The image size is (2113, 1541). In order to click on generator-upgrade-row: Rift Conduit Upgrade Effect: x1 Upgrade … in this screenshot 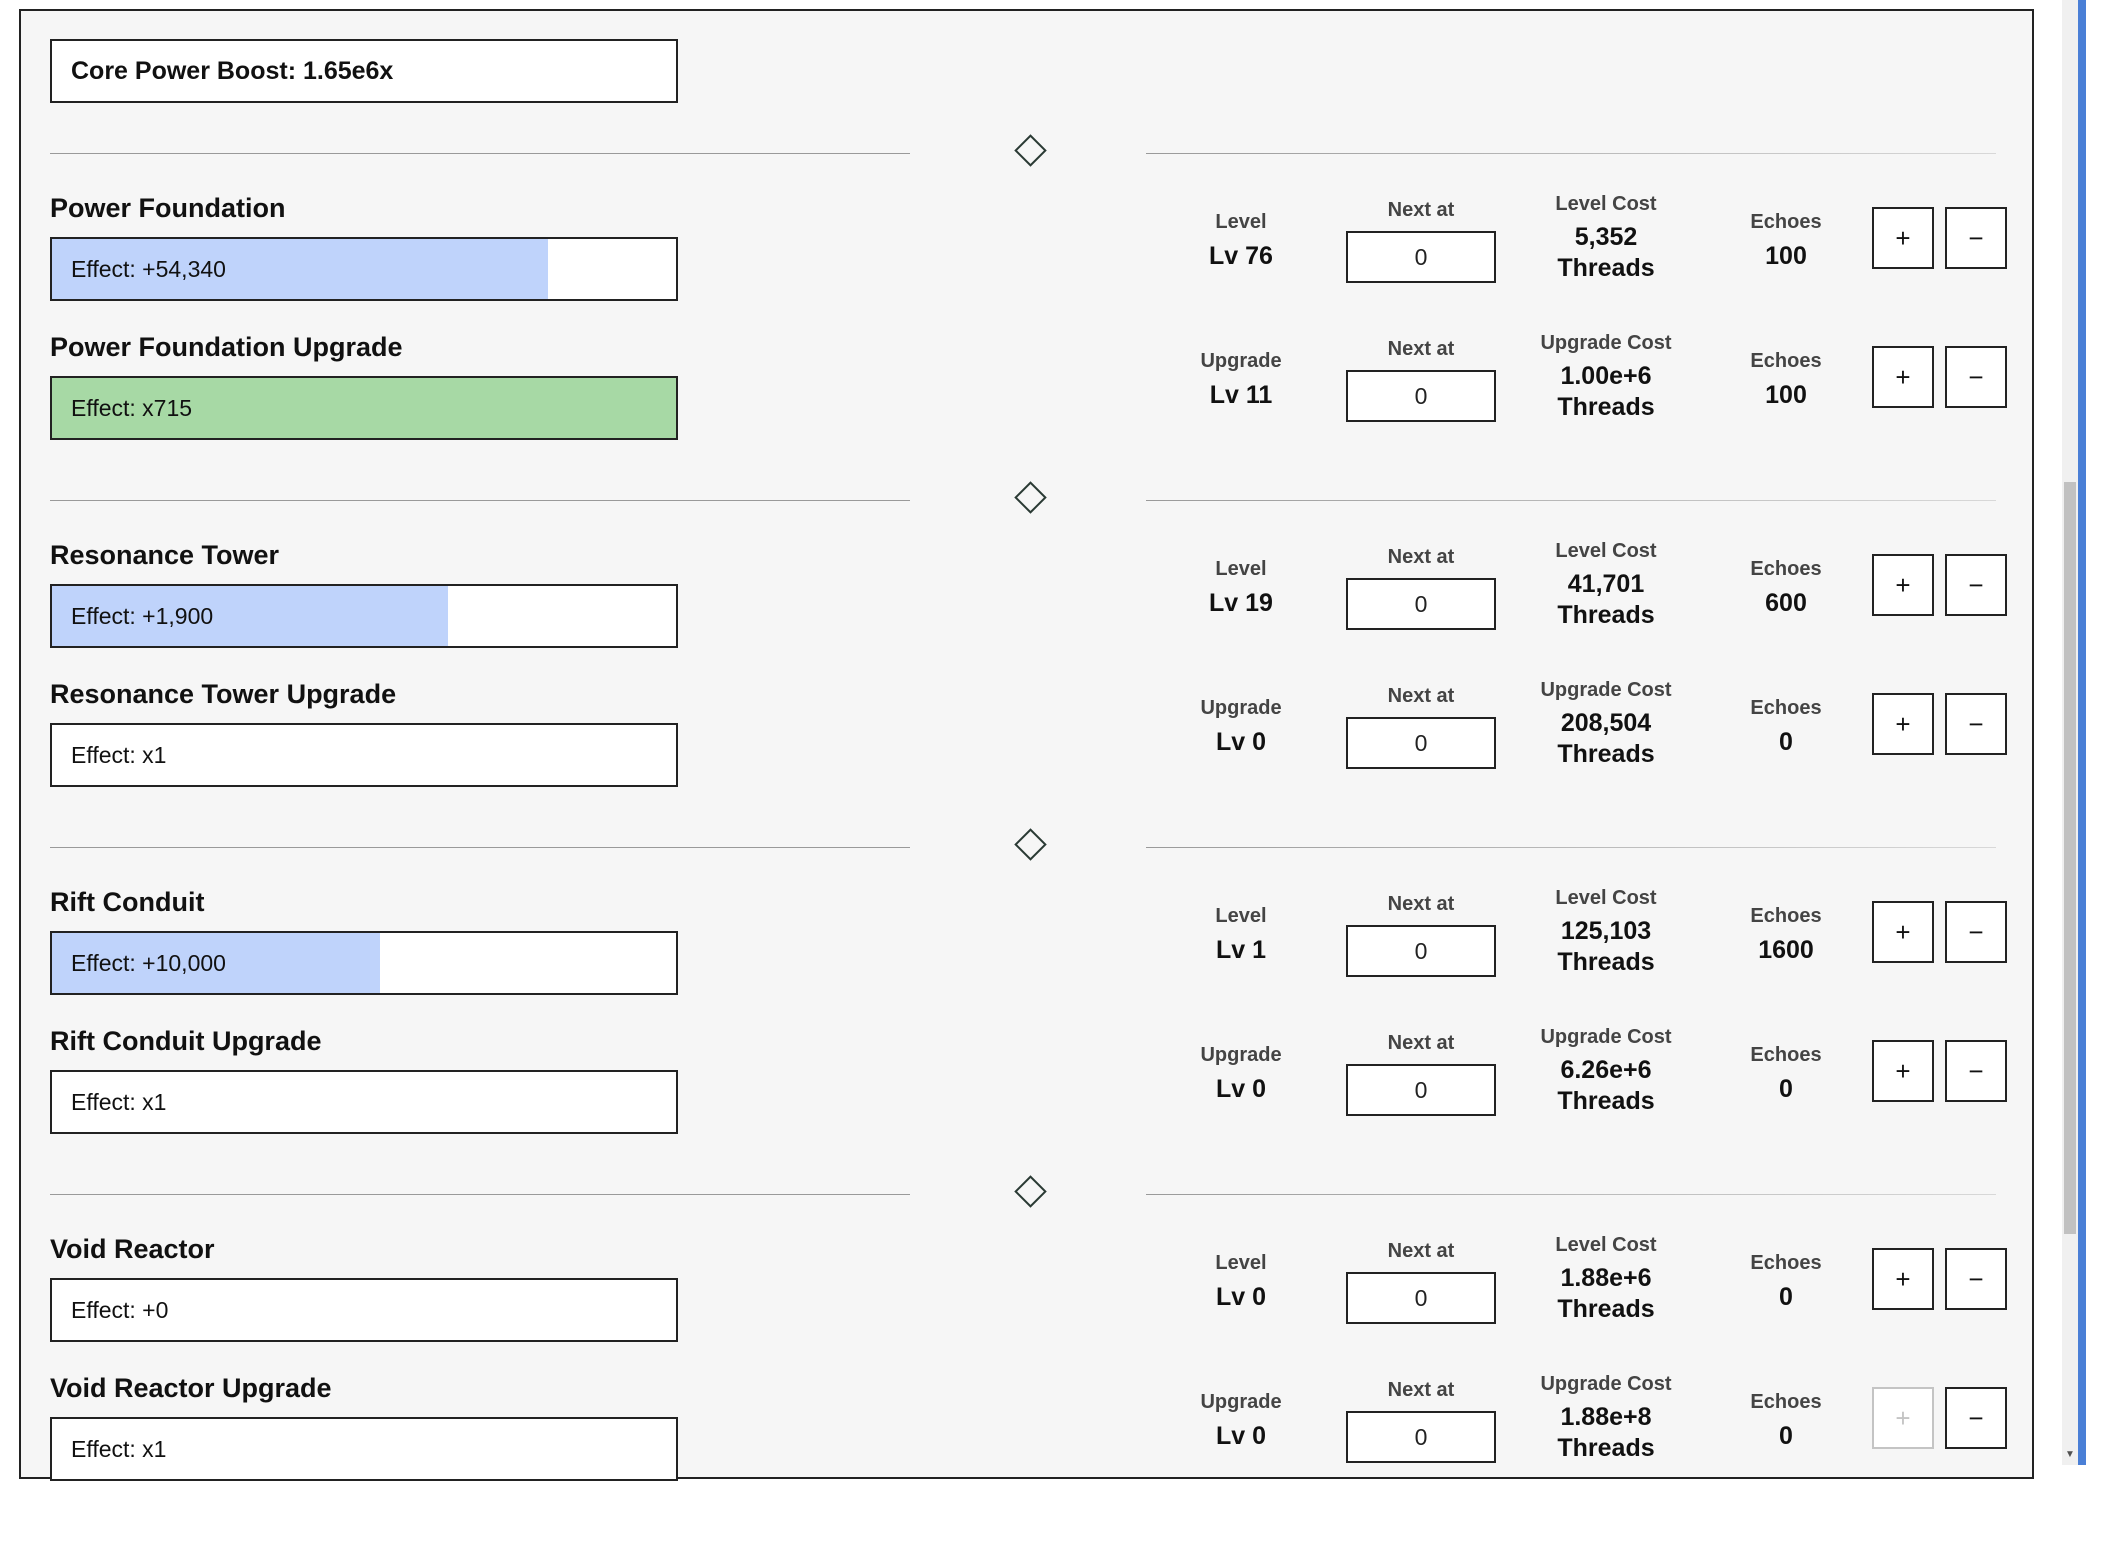, I will do `click(1026, 1090)`.